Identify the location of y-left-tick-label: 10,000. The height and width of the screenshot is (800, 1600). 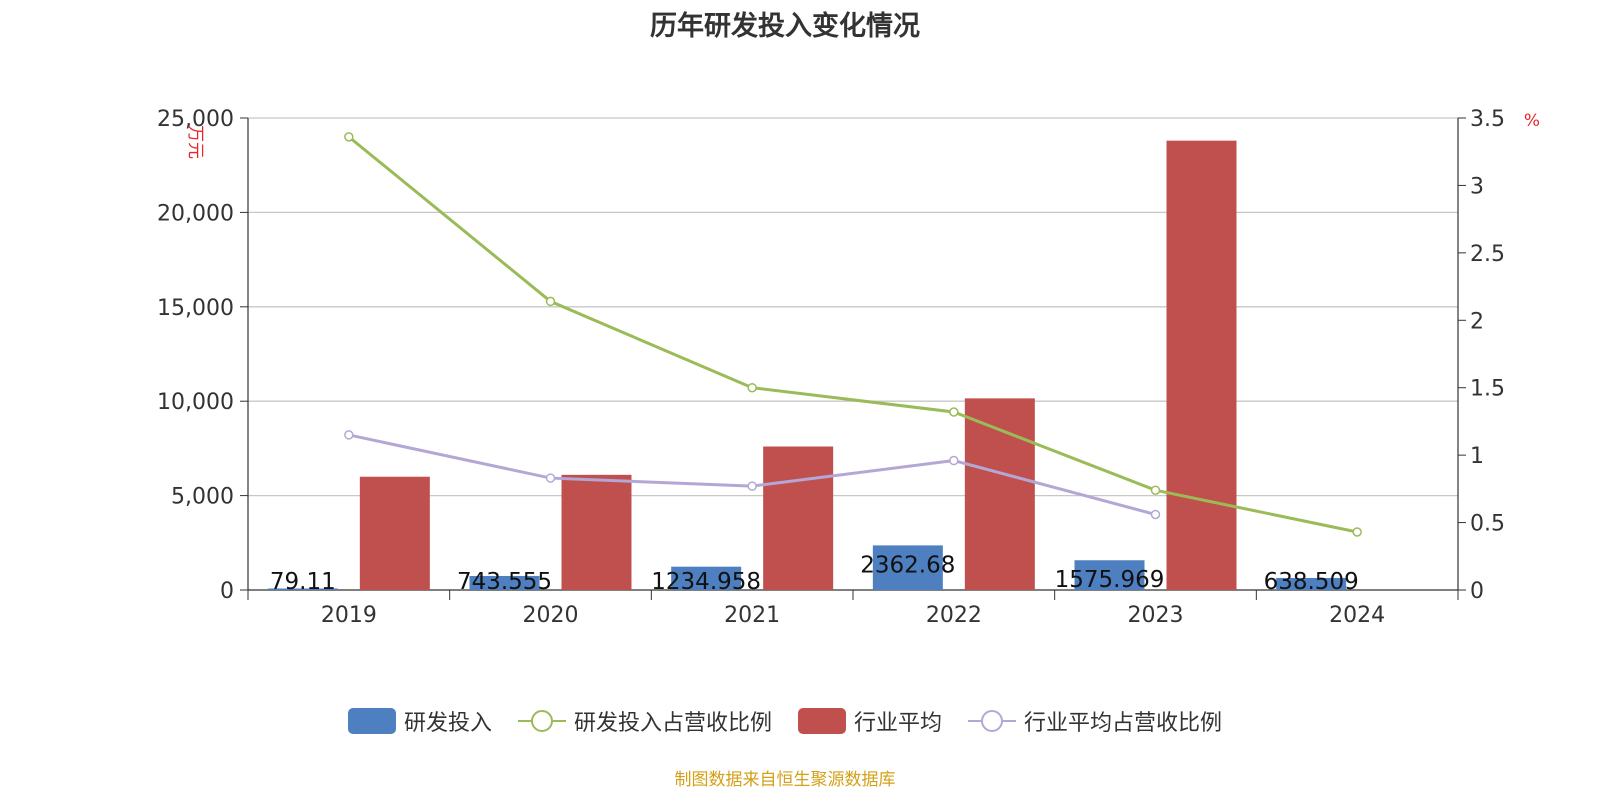
(195, 402).